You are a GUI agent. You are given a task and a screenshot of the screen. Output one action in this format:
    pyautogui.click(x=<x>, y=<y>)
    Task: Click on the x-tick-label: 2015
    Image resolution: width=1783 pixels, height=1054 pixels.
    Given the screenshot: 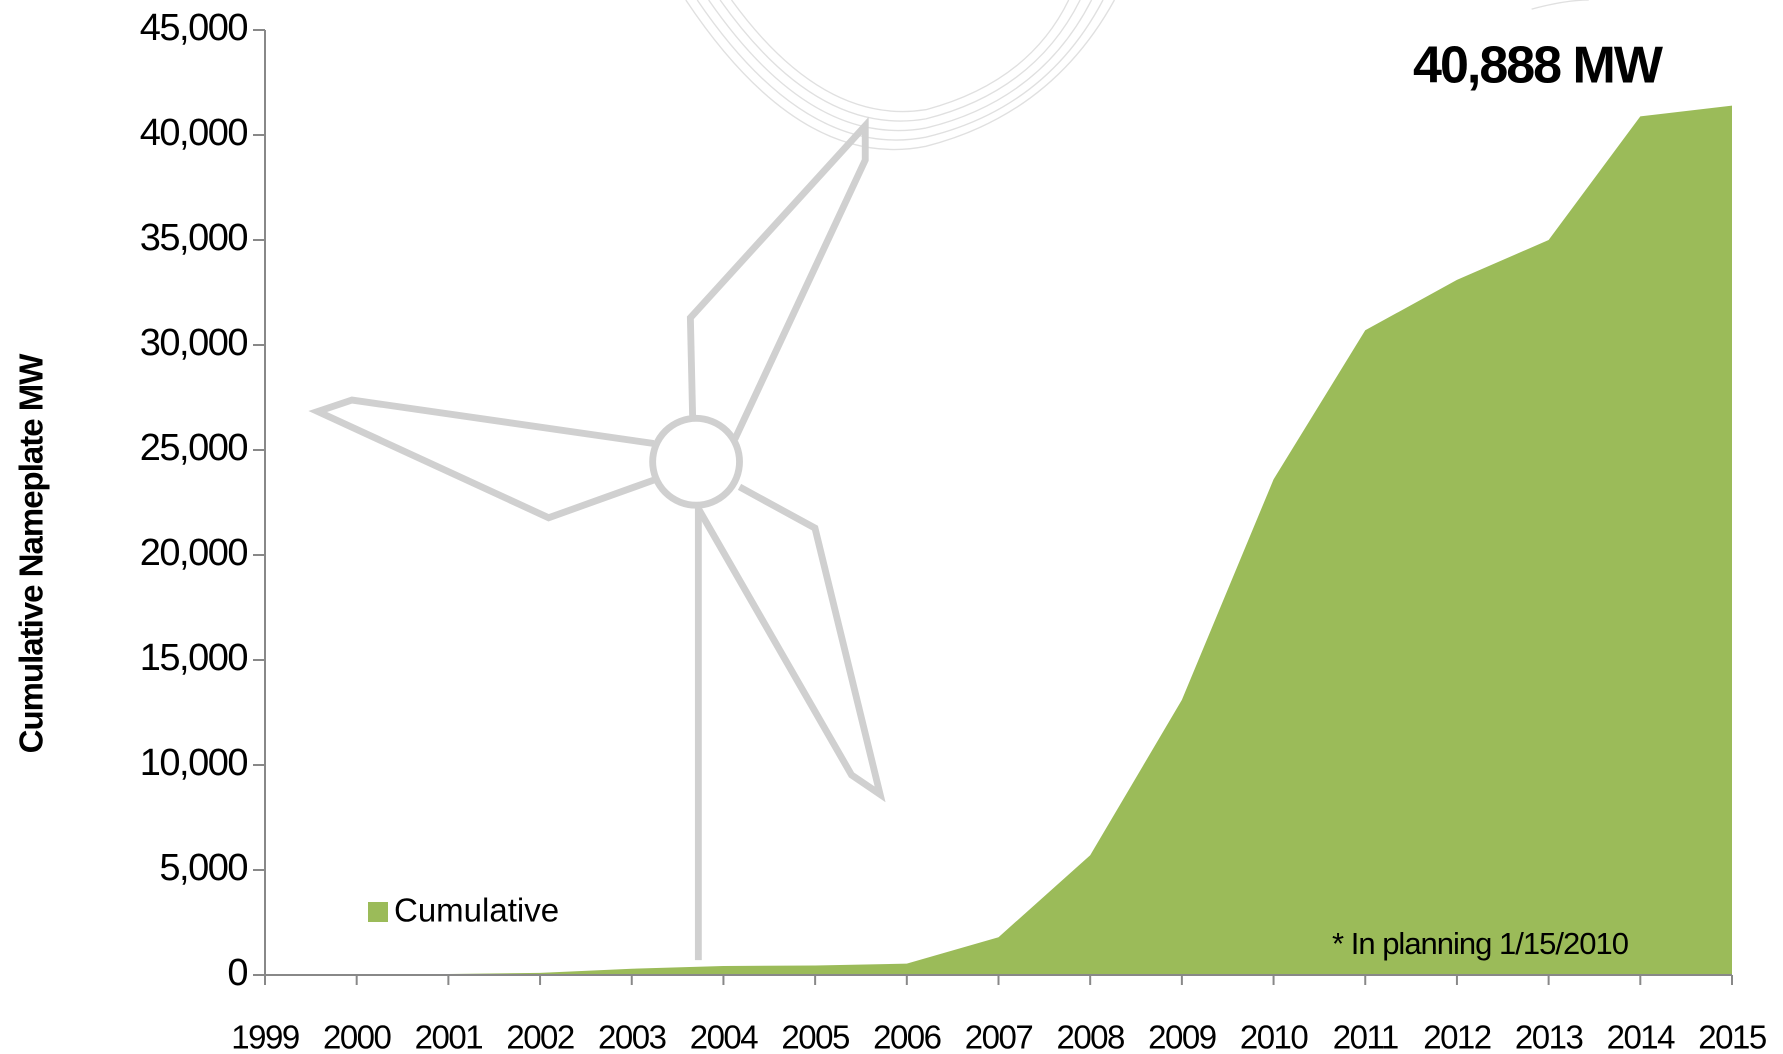 What is the action you would take?
    pyautogui.click(x=1732, y=1036)
    